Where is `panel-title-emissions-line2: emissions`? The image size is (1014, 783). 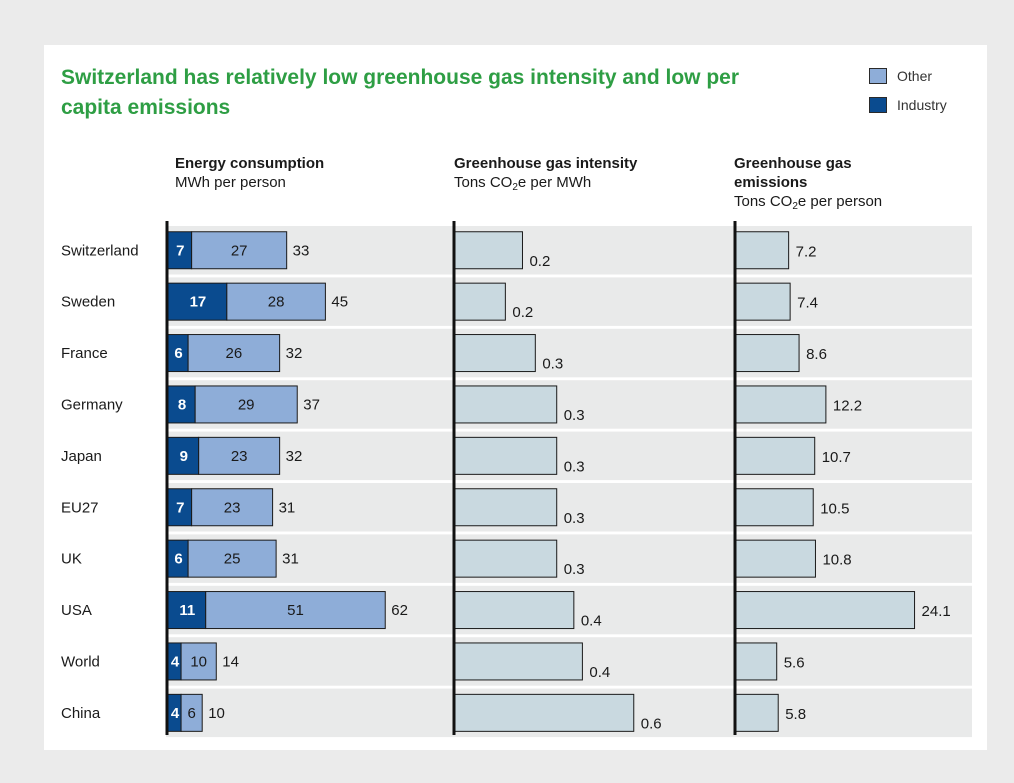
panel-title-emissions-line2: emissions is located at coordinates (771, 182).